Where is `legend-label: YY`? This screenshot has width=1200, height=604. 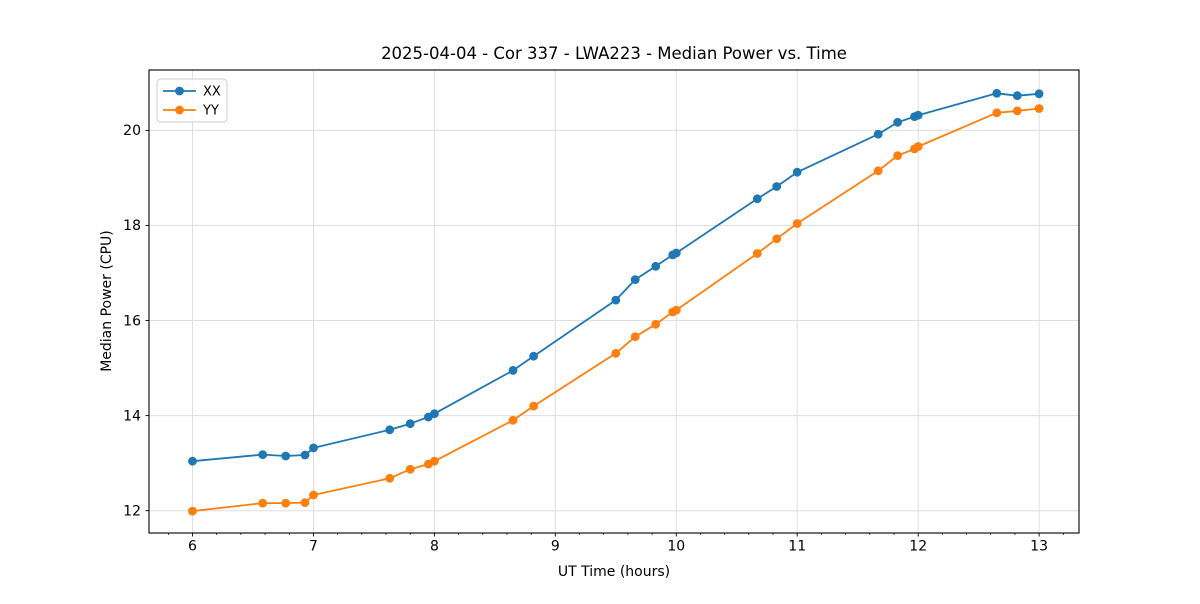
legend-label: YY is located at coordinates (210, 111).